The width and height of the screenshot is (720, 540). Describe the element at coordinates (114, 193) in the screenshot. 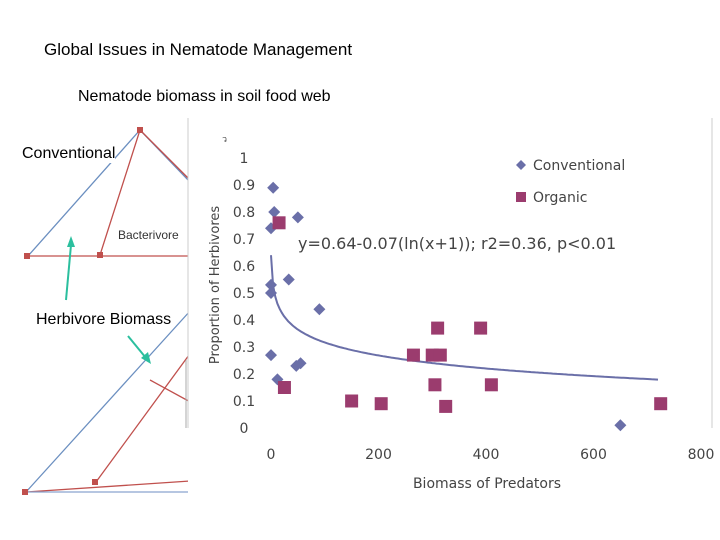

I see `pyramid-top` at that location.